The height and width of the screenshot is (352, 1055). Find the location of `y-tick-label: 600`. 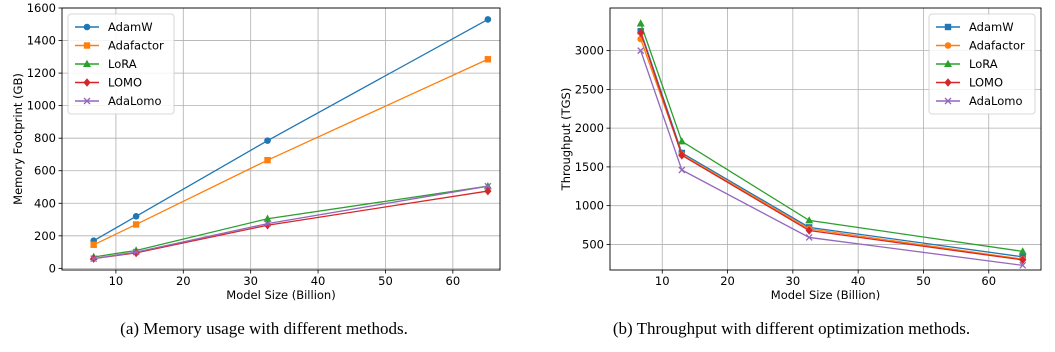

y-tick-label: 600 is located at coordinates (45, 171).